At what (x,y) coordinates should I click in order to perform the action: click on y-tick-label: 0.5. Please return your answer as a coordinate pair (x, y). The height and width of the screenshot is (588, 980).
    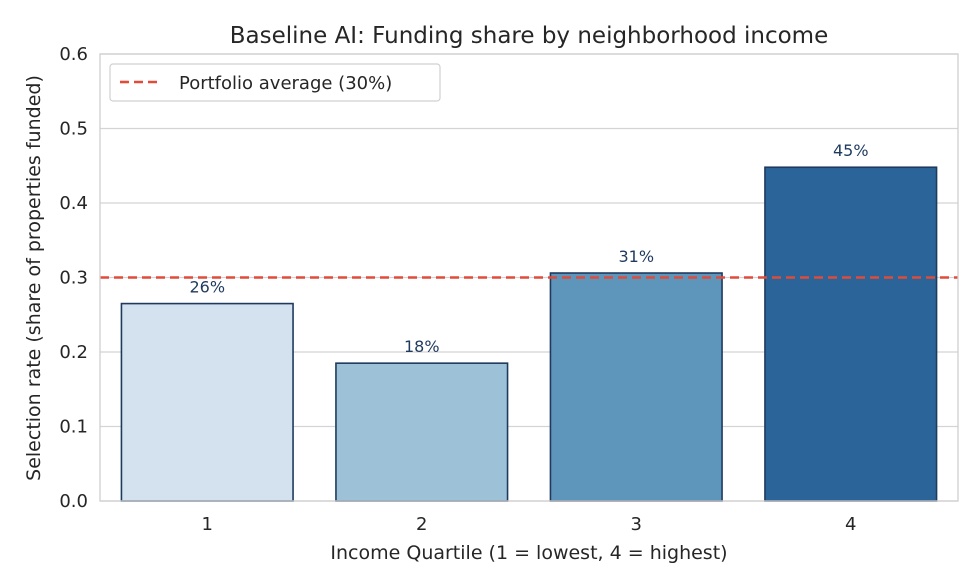
    Looking at the image, I should click on (73, 129).